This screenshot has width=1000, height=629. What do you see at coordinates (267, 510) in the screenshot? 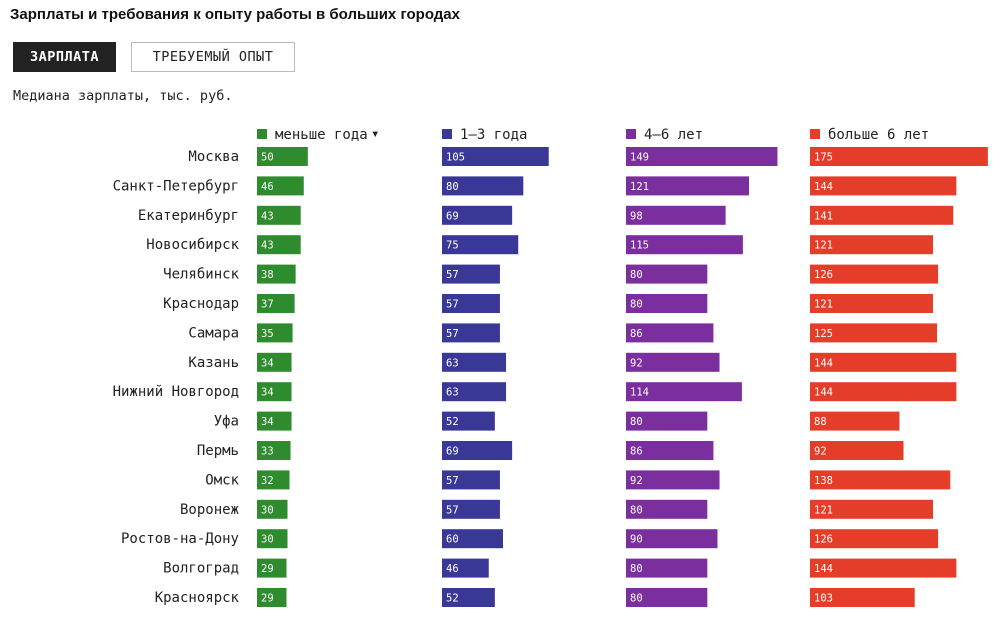
I see `value-label: 30` at bounding box center [267, 510].